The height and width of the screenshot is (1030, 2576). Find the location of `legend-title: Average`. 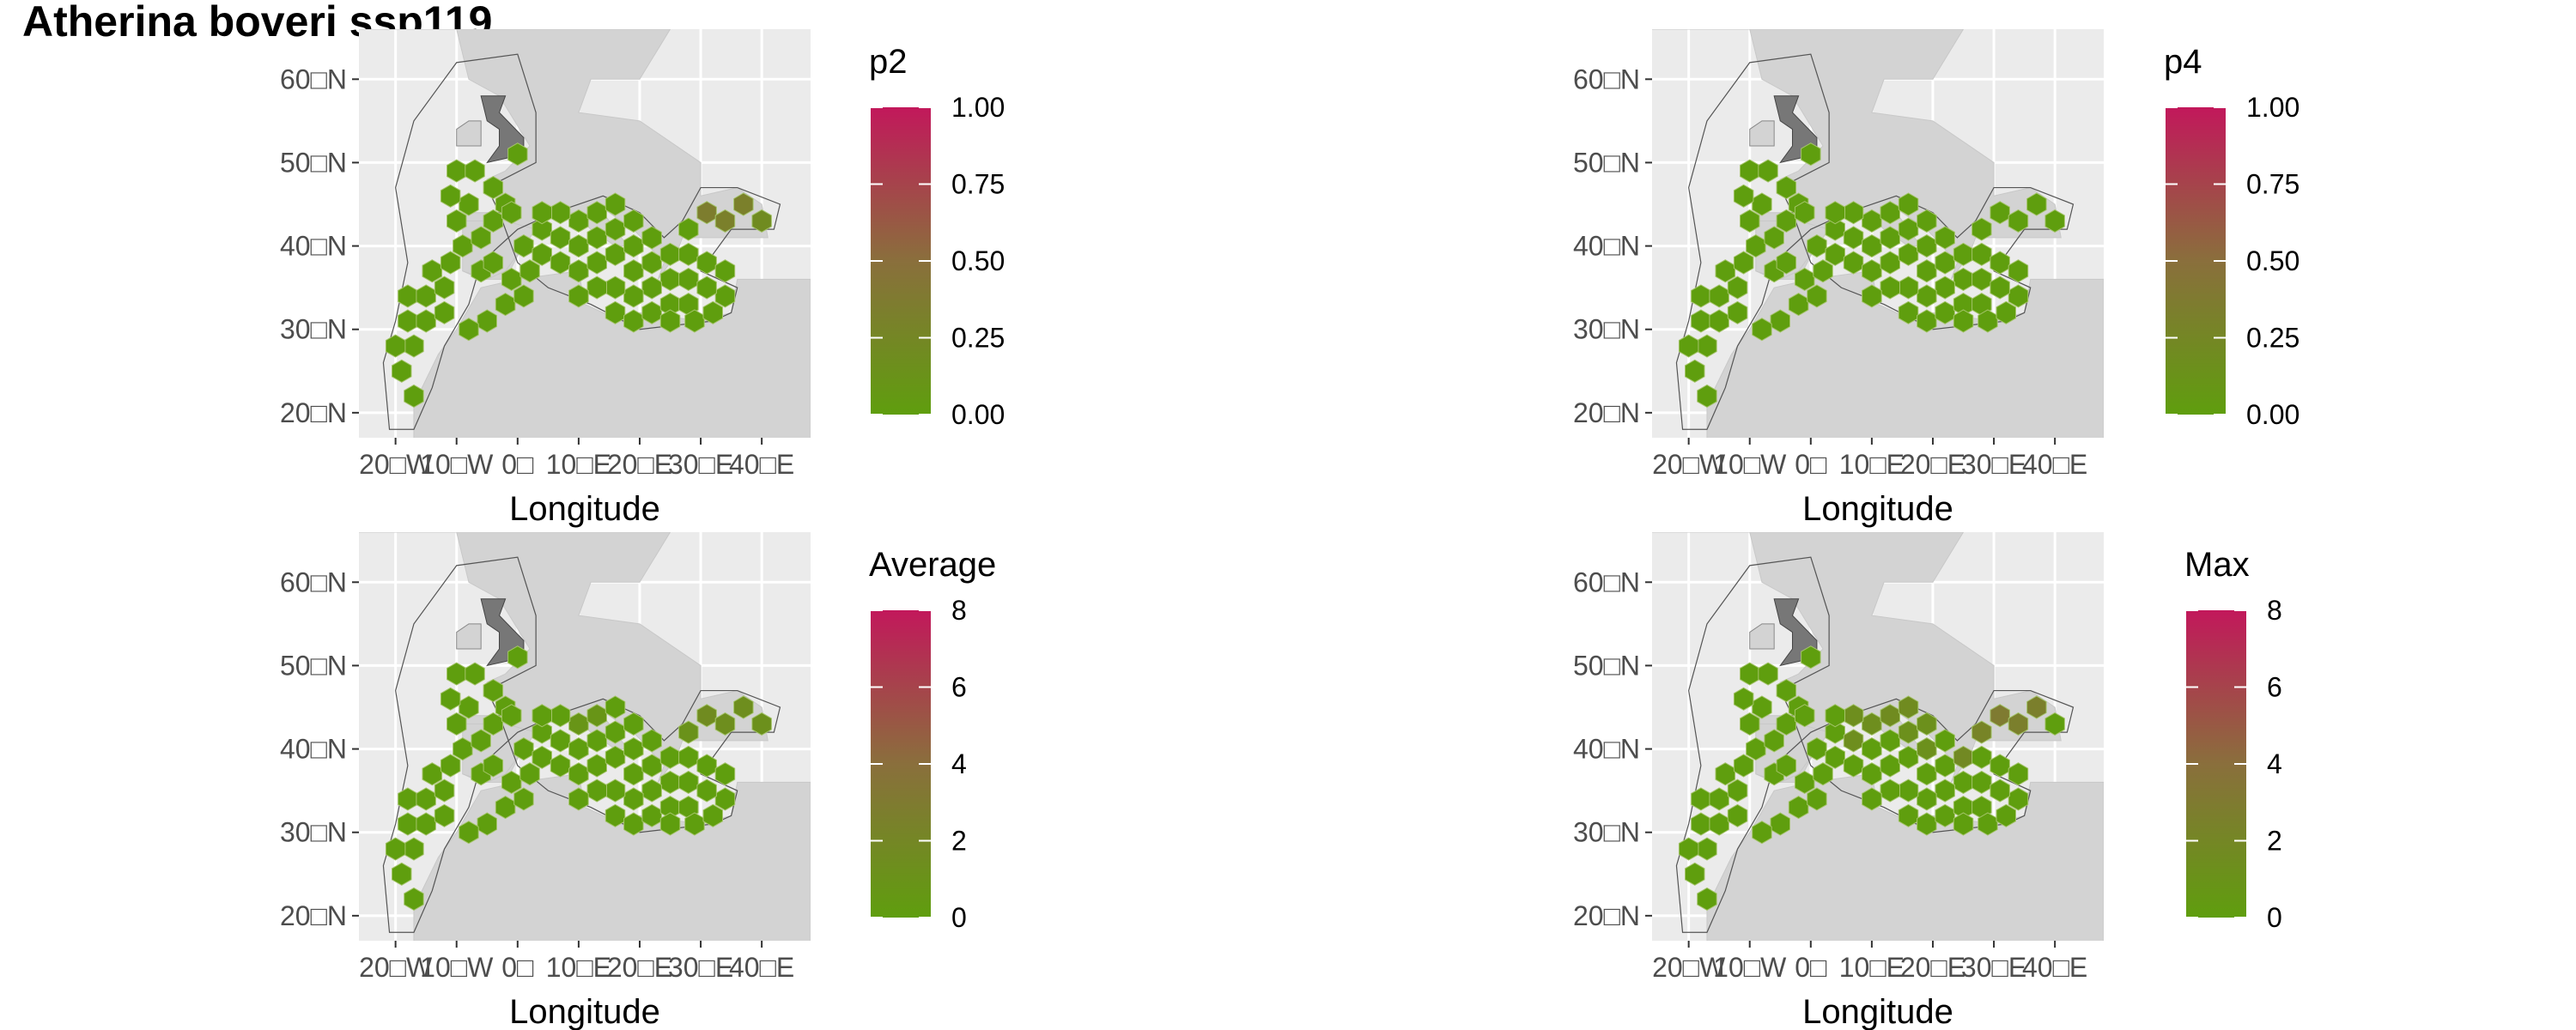

legend-title: Average is located at coordinates (932, 565).